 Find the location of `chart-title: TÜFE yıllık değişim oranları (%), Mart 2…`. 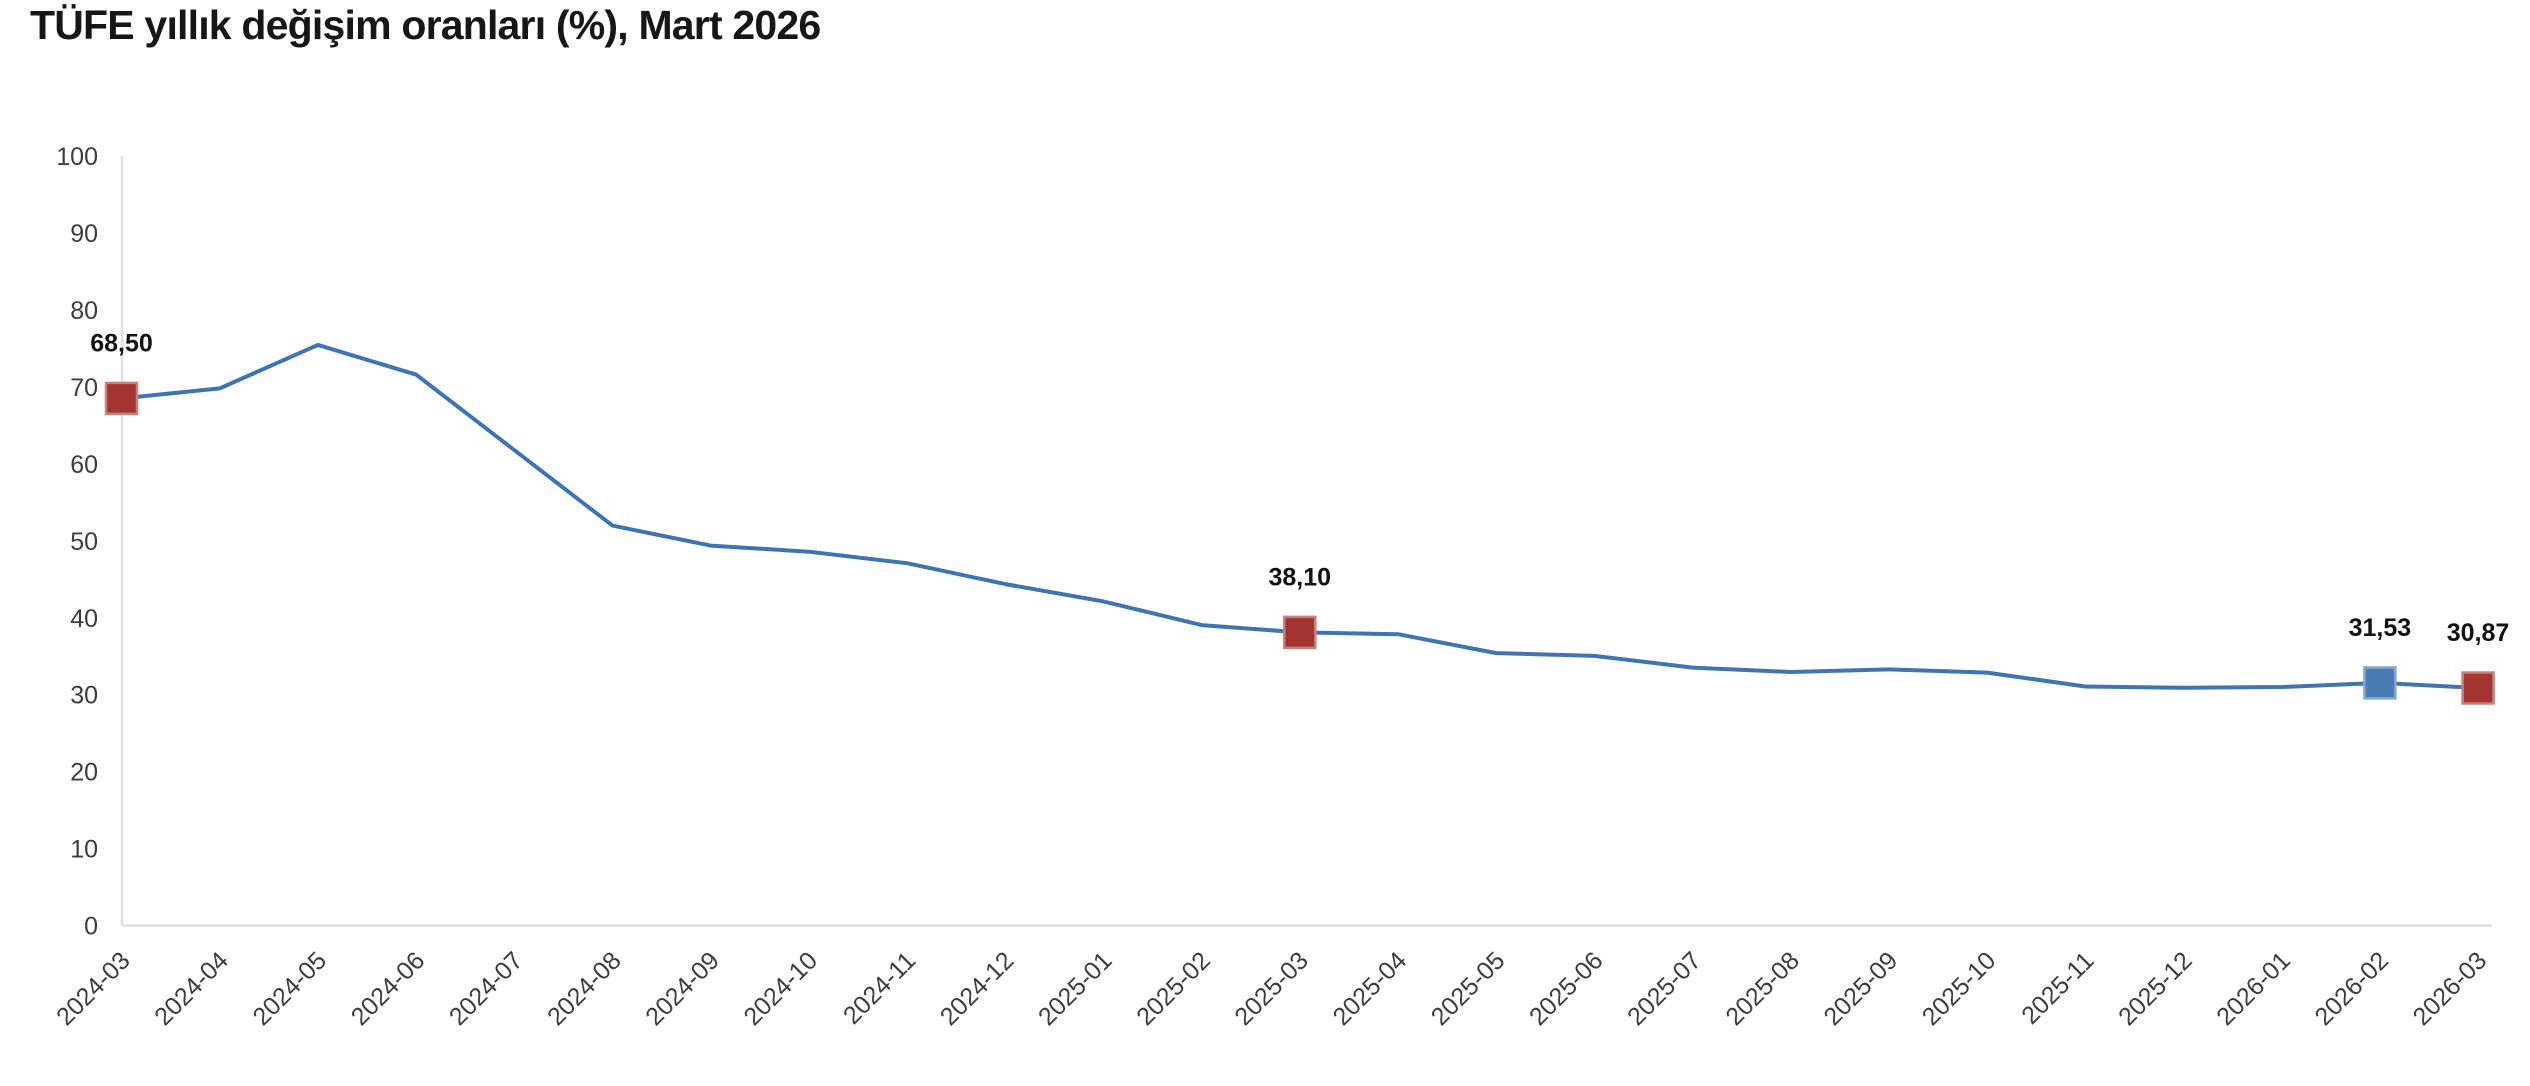

chart-title: TÜFE yıllık değişim oranları (%), Mart 2… is located at coordinates (425, 25).